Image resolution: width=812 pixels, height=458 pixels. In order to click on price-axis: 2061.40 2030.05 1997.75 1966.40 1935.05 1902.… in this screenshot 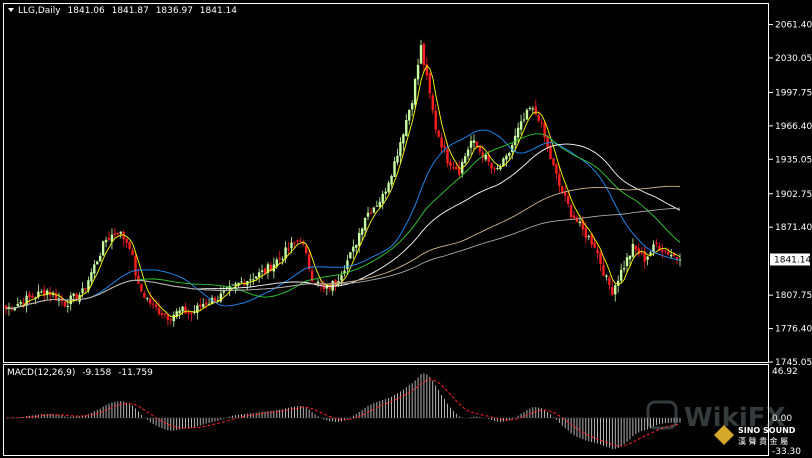, I will do `click(790, 194)`.